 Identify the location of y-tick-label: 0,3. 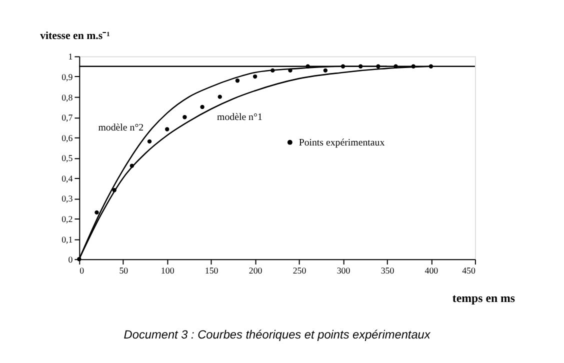
(68, 199).